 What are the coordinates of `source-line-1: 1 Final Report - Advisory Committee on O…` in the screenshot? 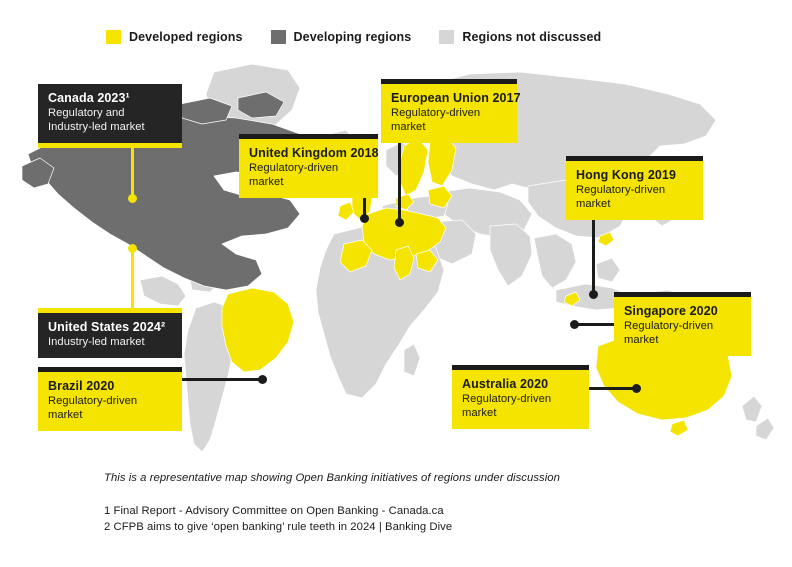 It's located at (274, 511).